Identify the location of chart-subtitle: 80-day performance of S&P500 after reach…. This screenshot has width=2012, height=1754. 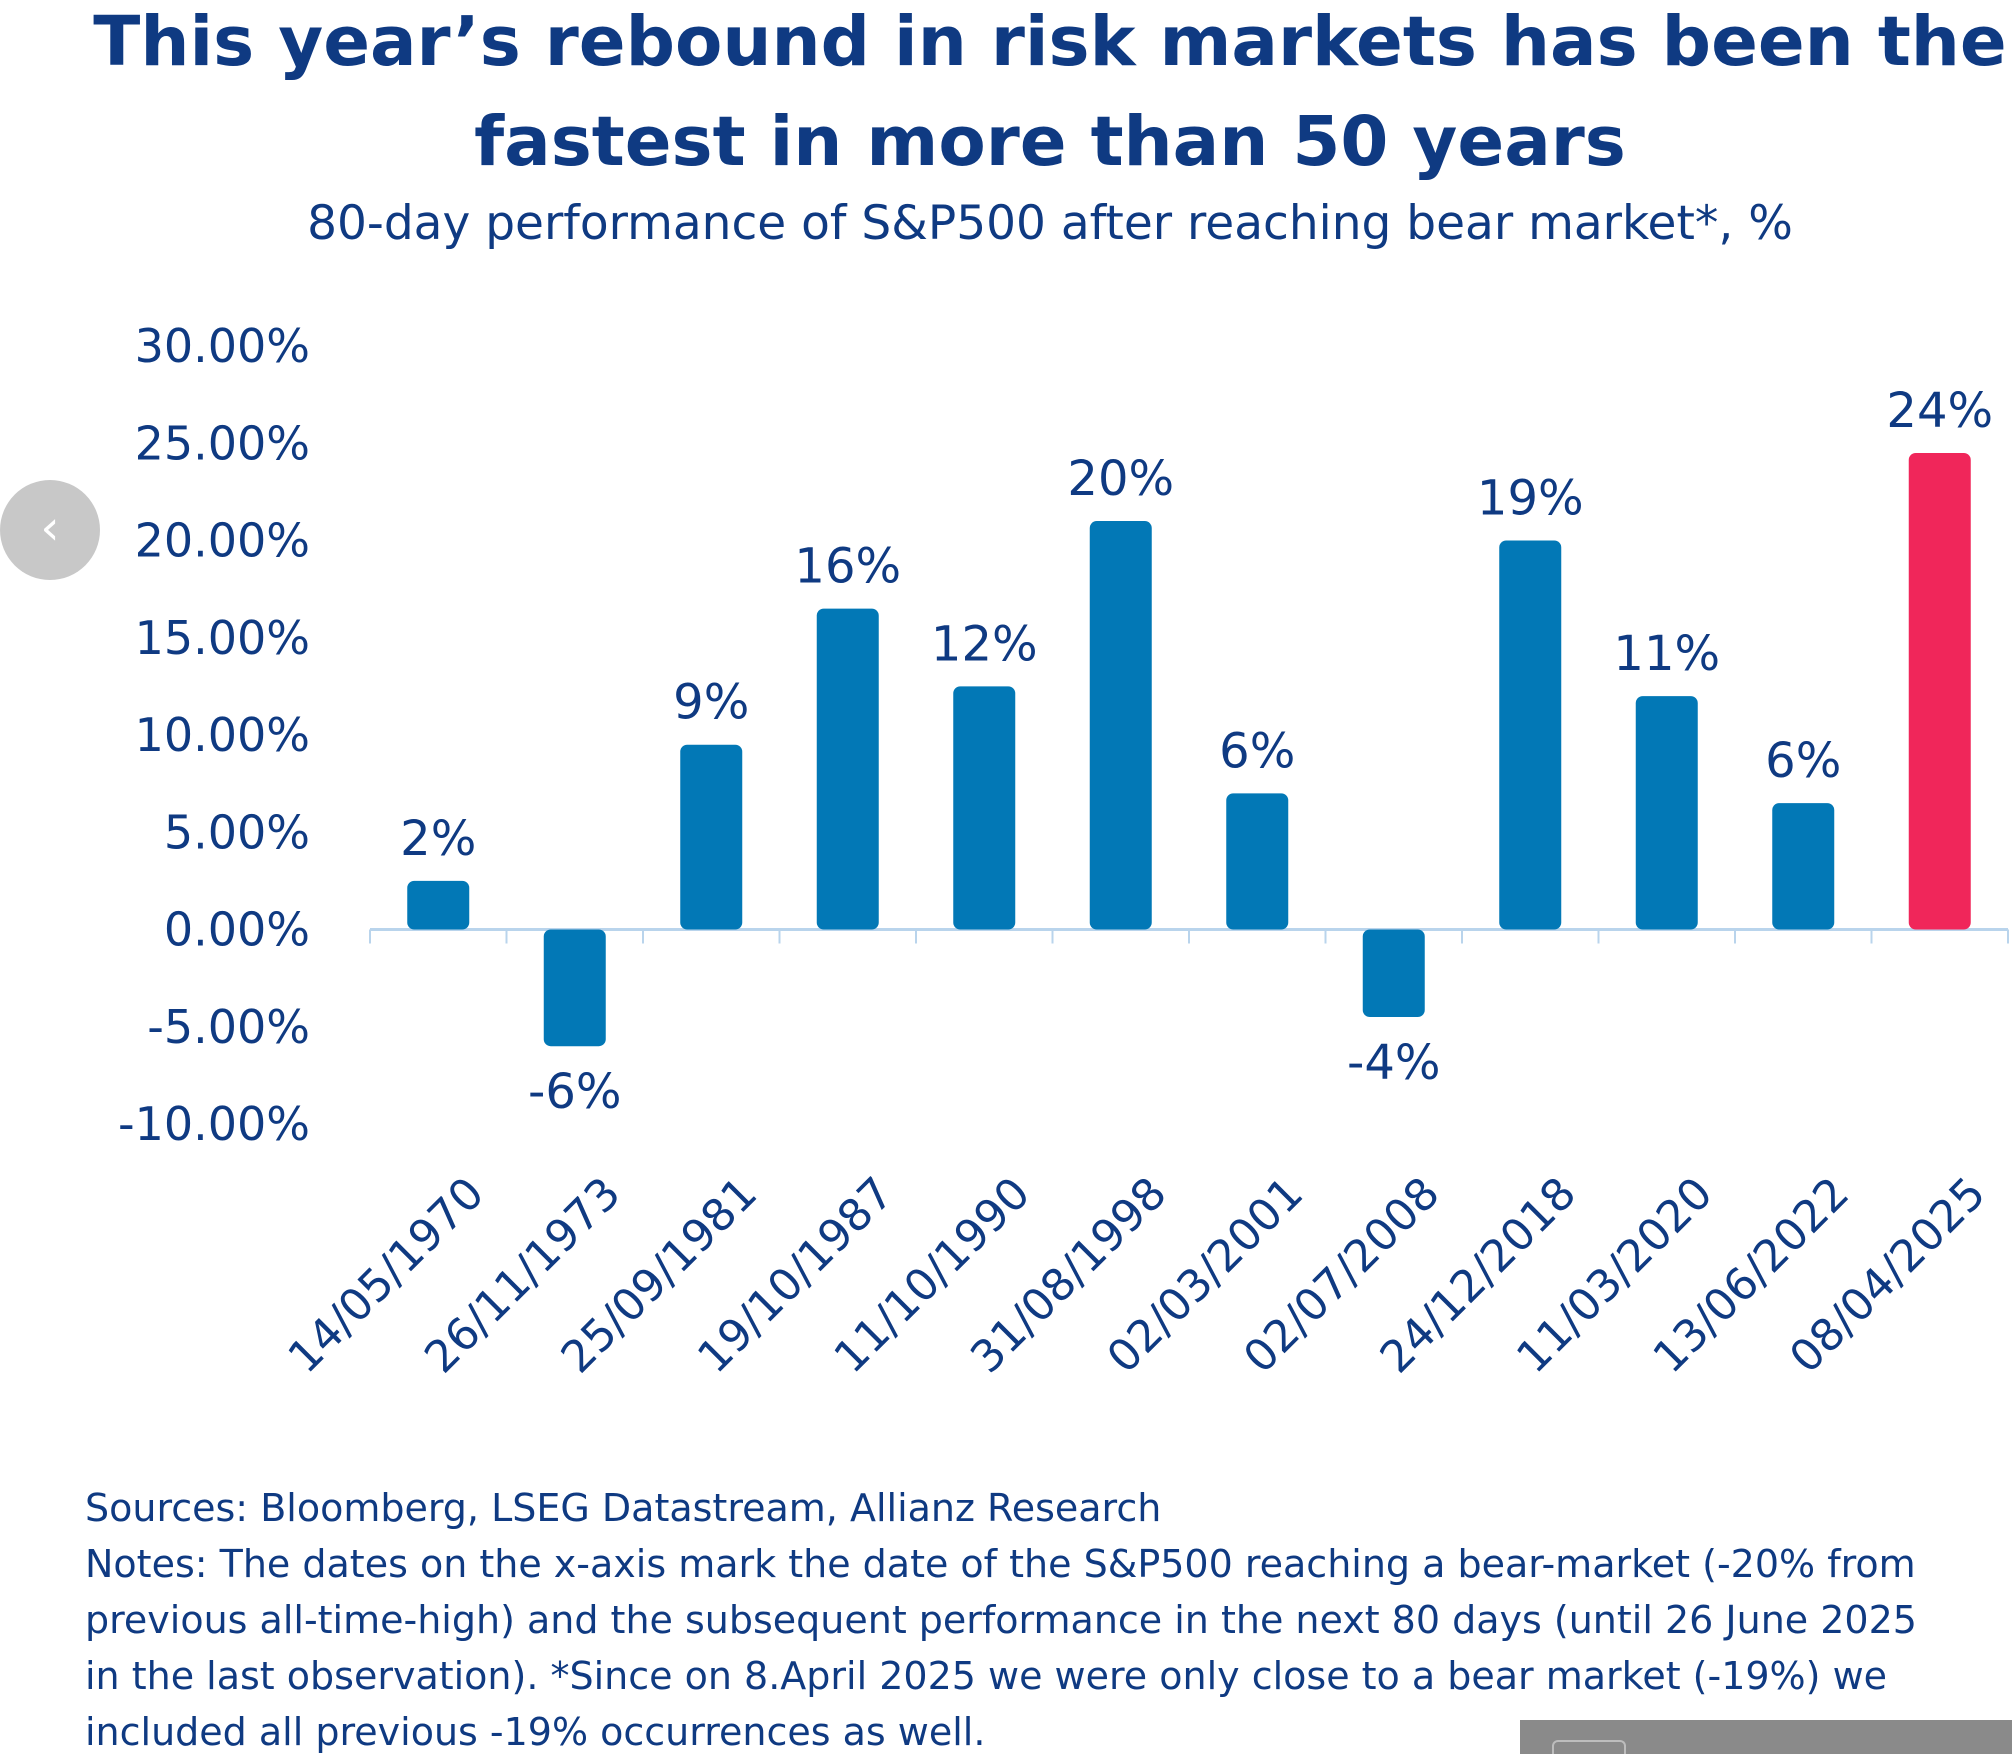
(1050, 223).